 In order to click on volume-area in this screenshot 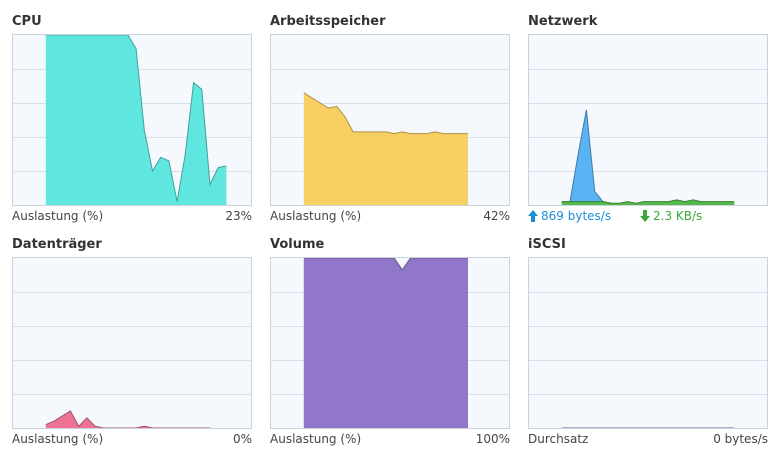, I will do `click(385, 343)`.